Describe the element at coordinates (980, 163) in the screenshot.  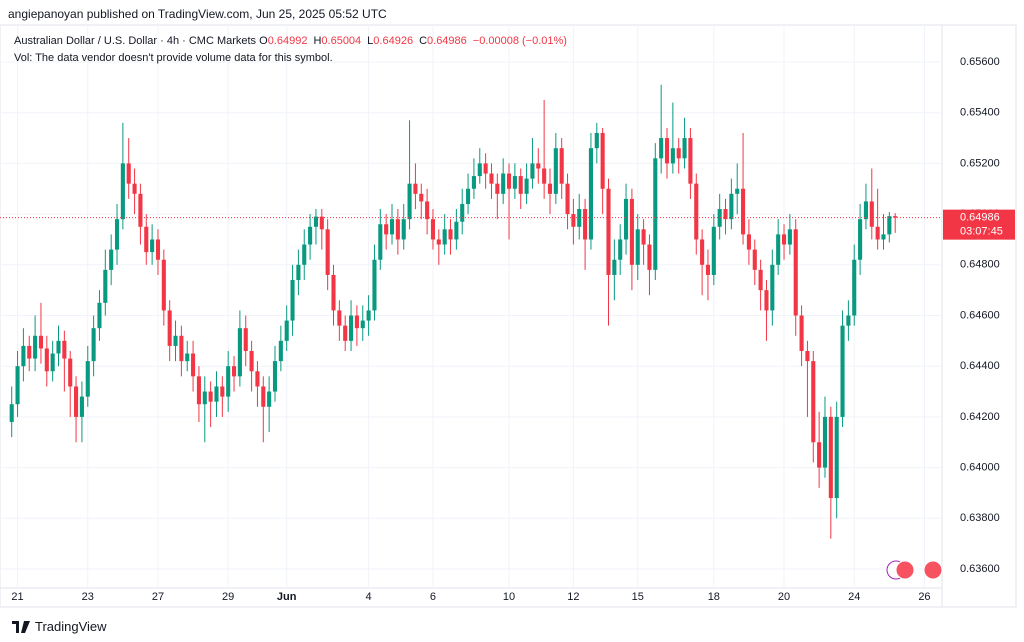
I see `y-tick-label: 0.65200` at that location.